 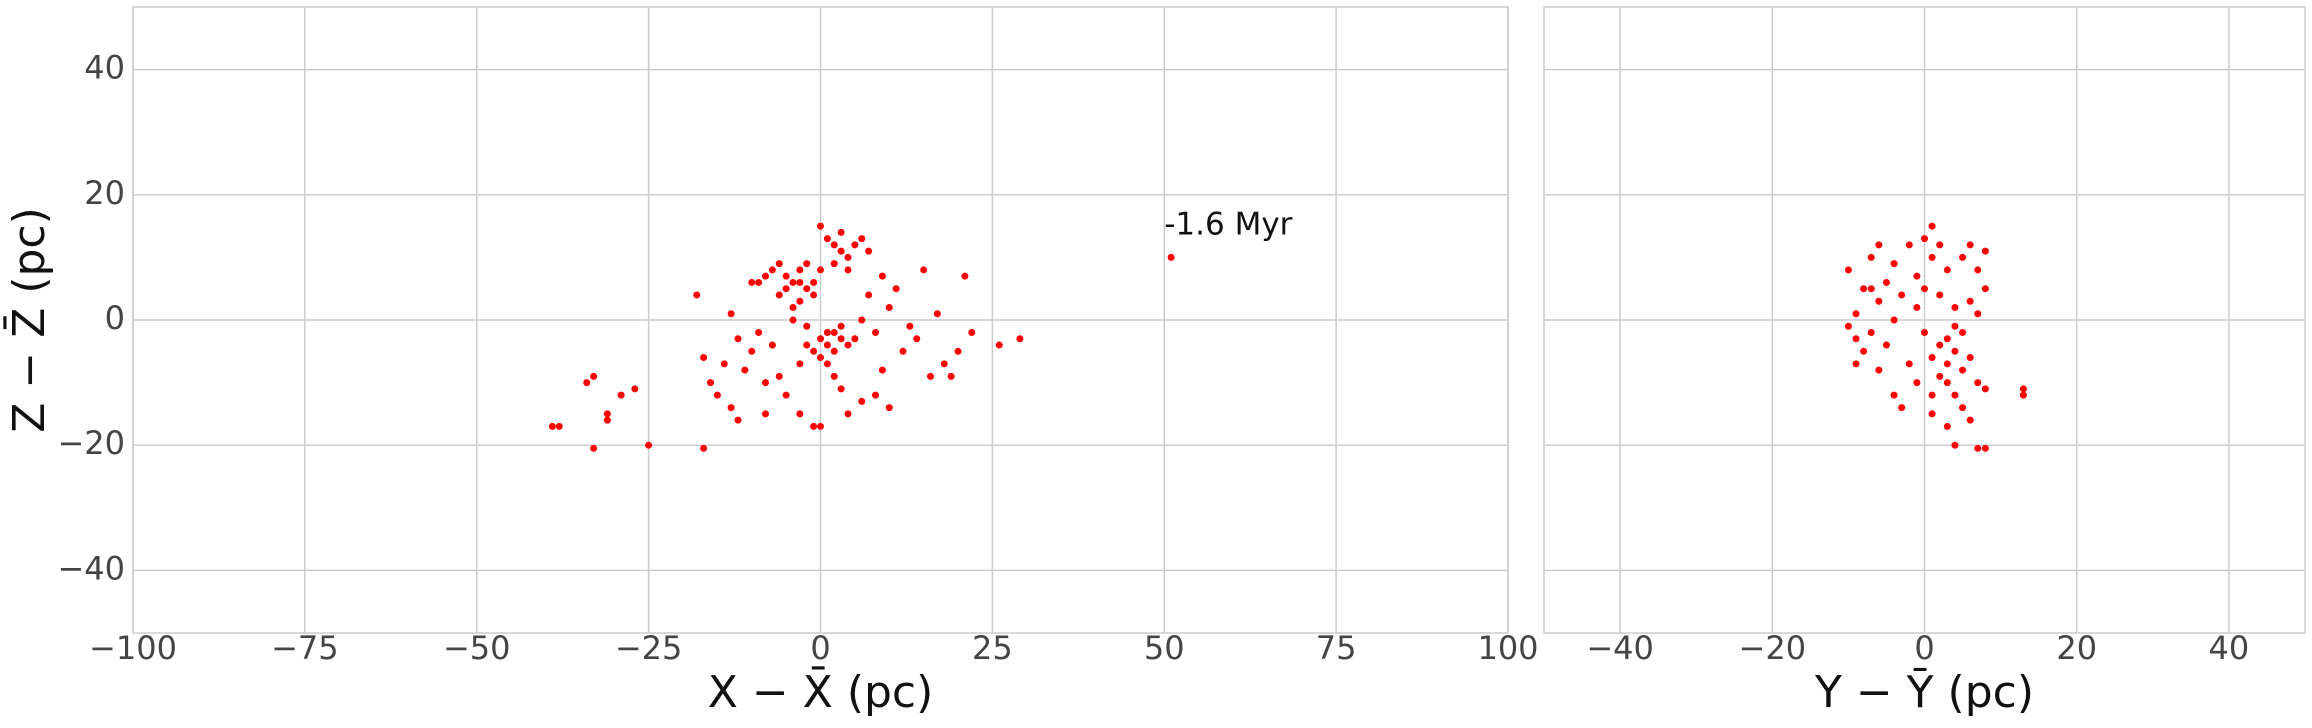 I want to click on x-tick-label: 20, so click(x=2076, y=648).